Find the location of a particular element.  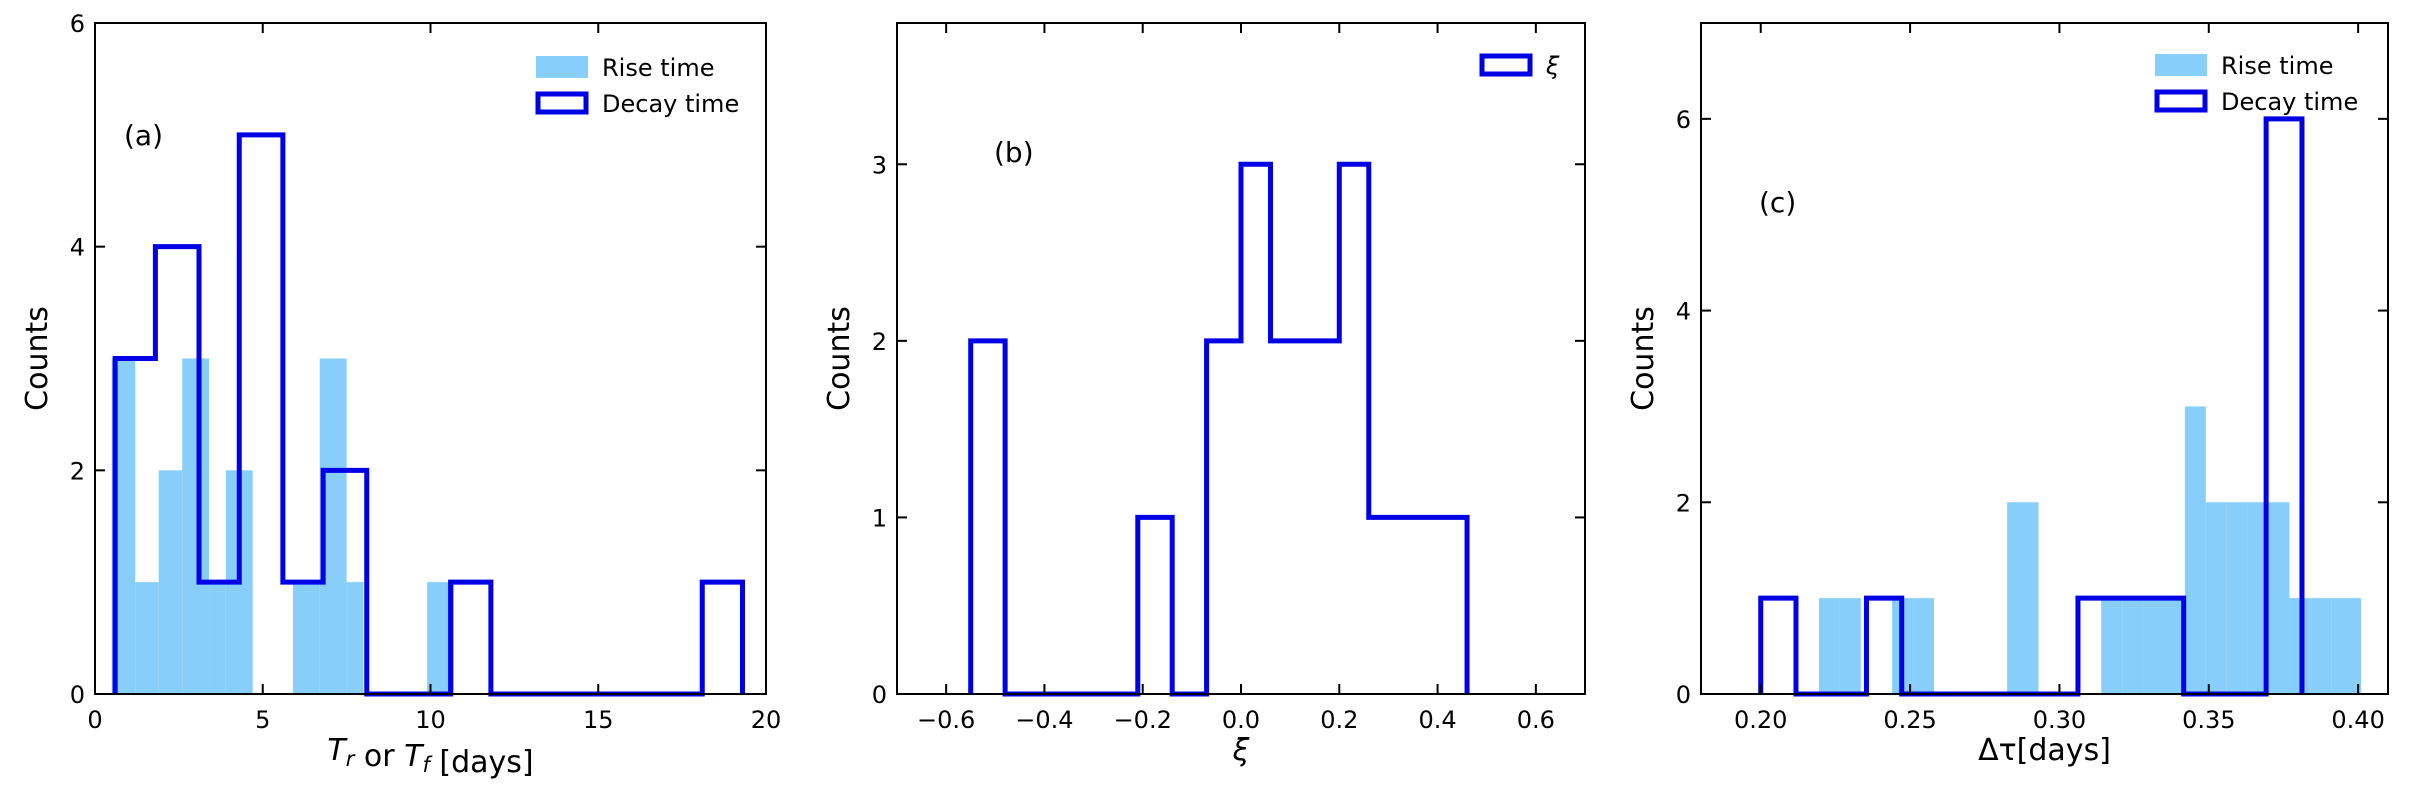

x-tick-label: 0.2 is located at coordinates (1339, 720).